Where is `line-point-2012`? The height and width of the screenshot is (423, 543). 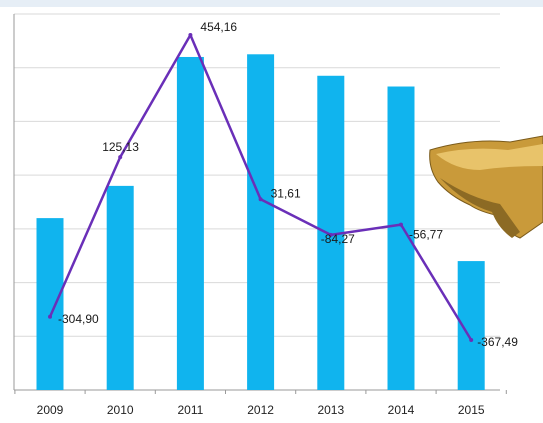
line-point-2012 is located at coordinates (260, 199).